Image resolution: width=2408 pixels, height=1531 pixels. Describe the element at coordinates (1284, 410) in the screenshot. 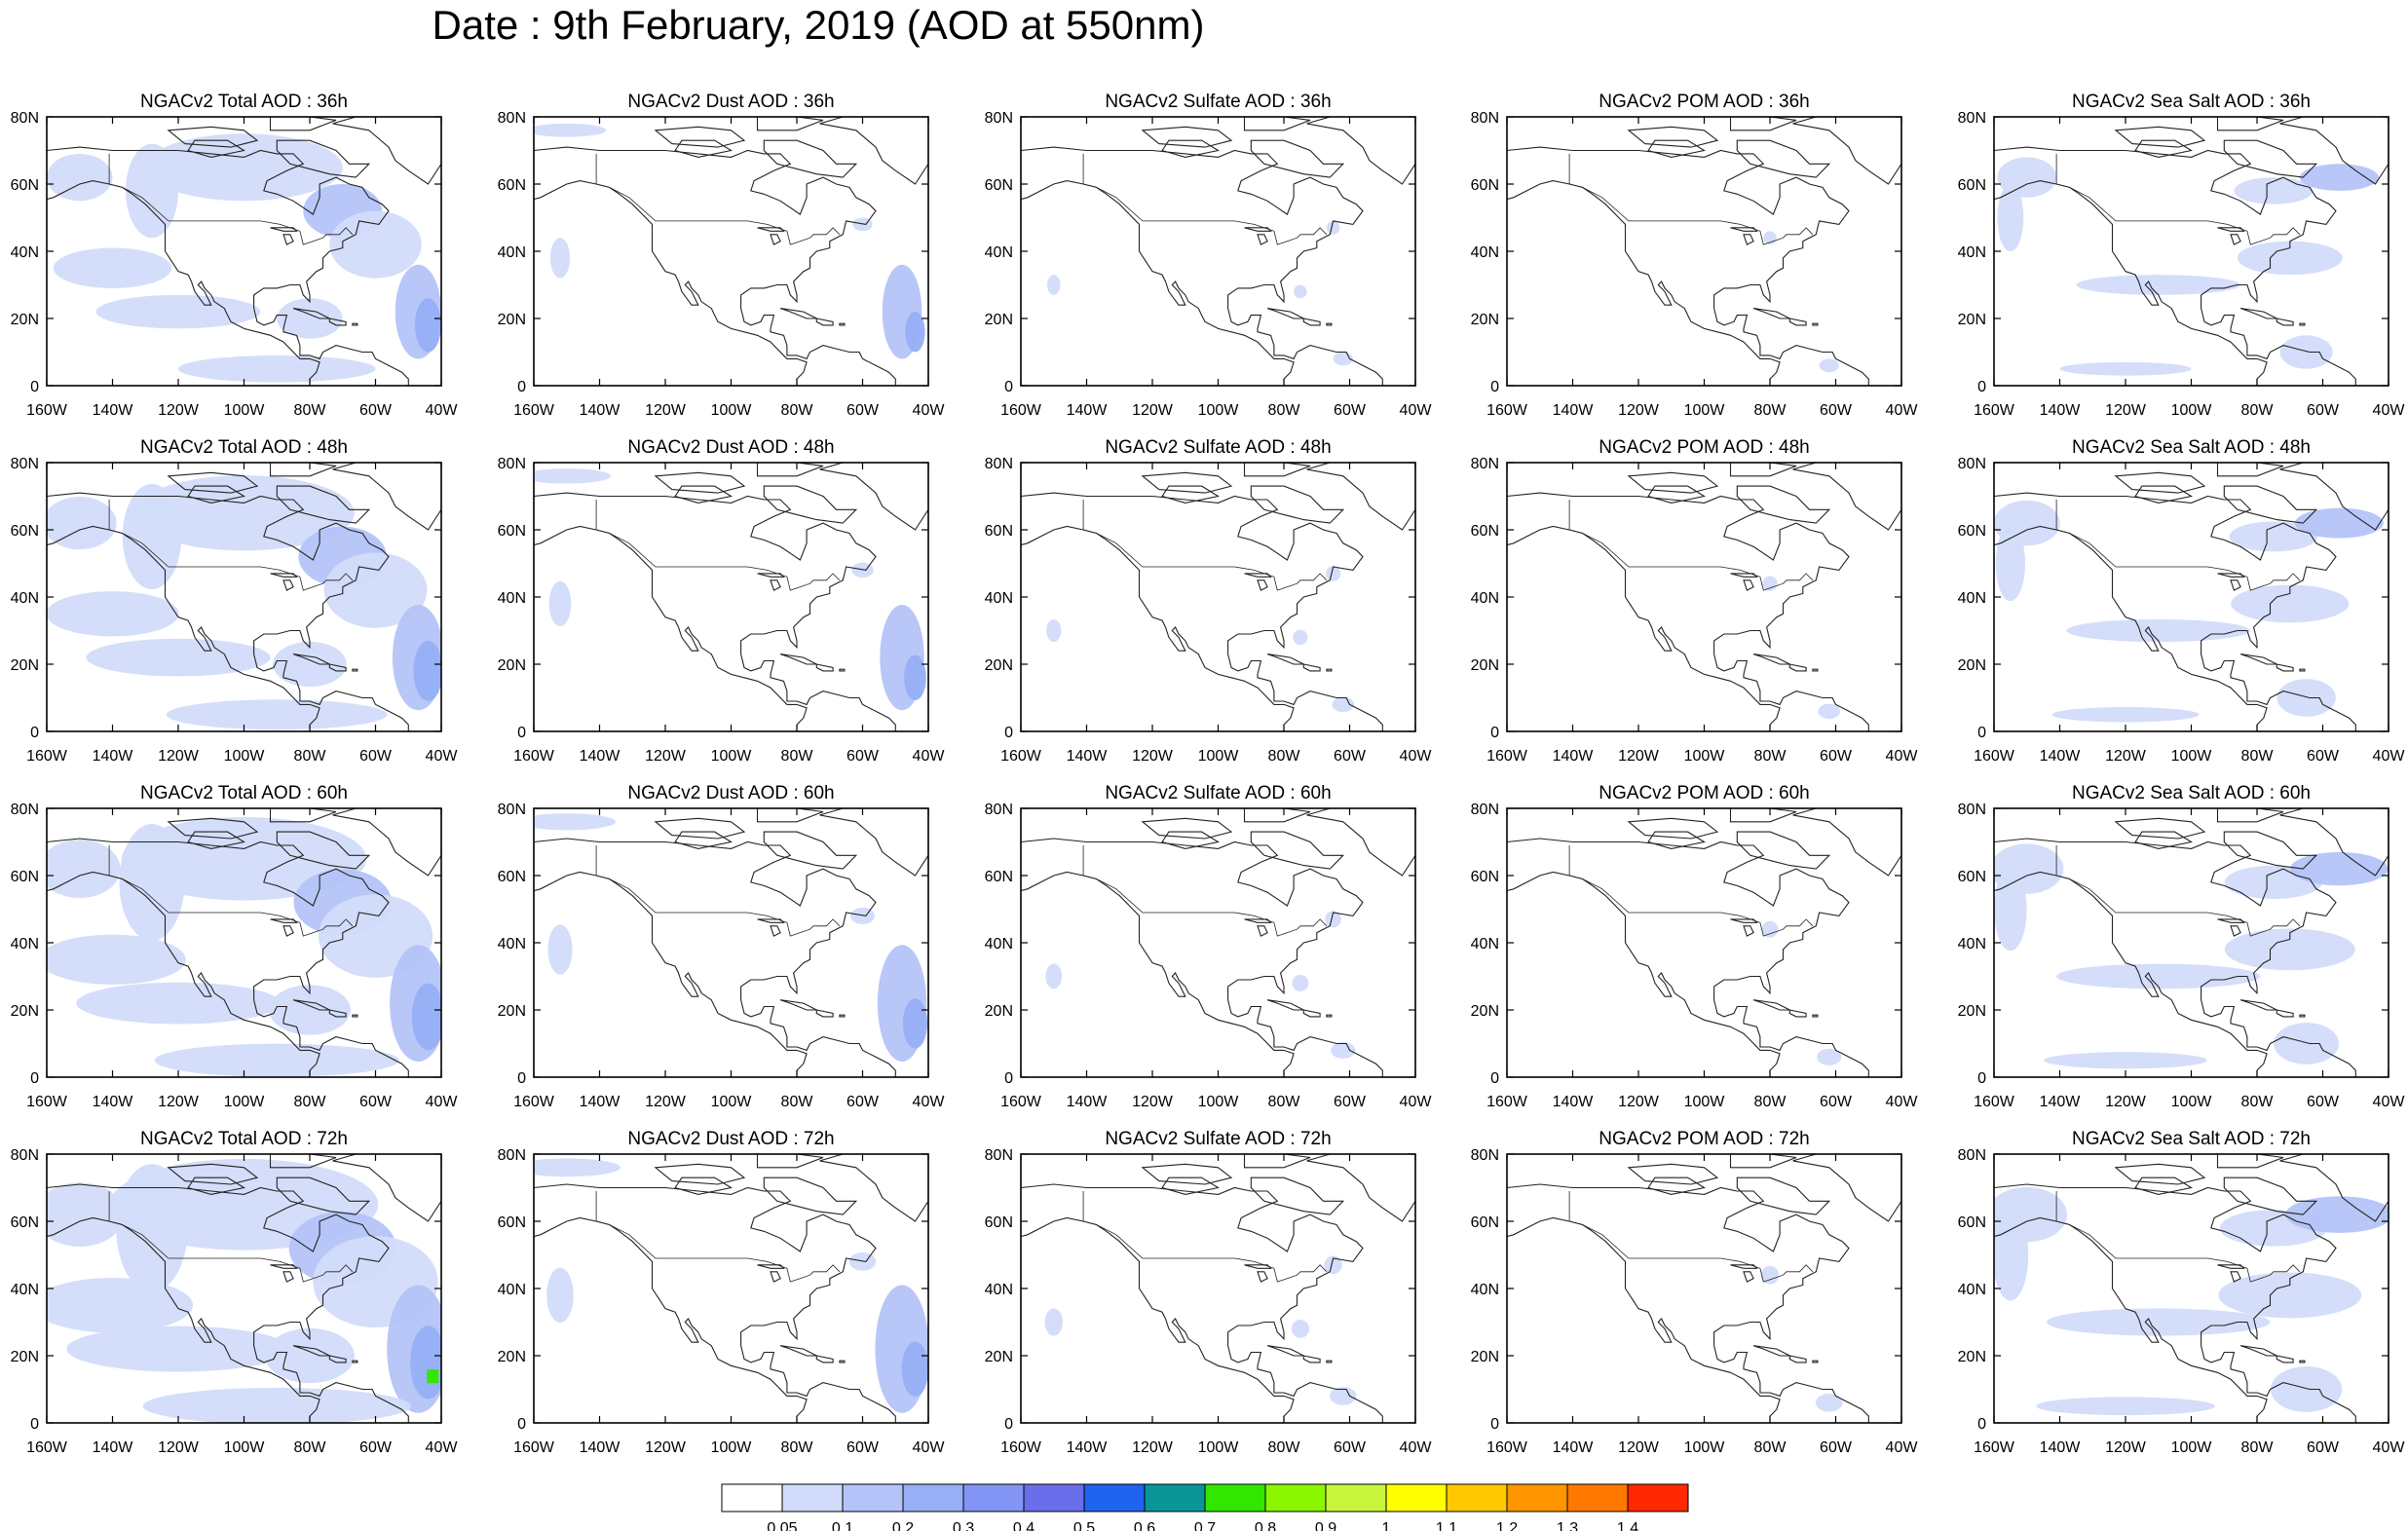

I see `x-tick-label: 80W` at that location.